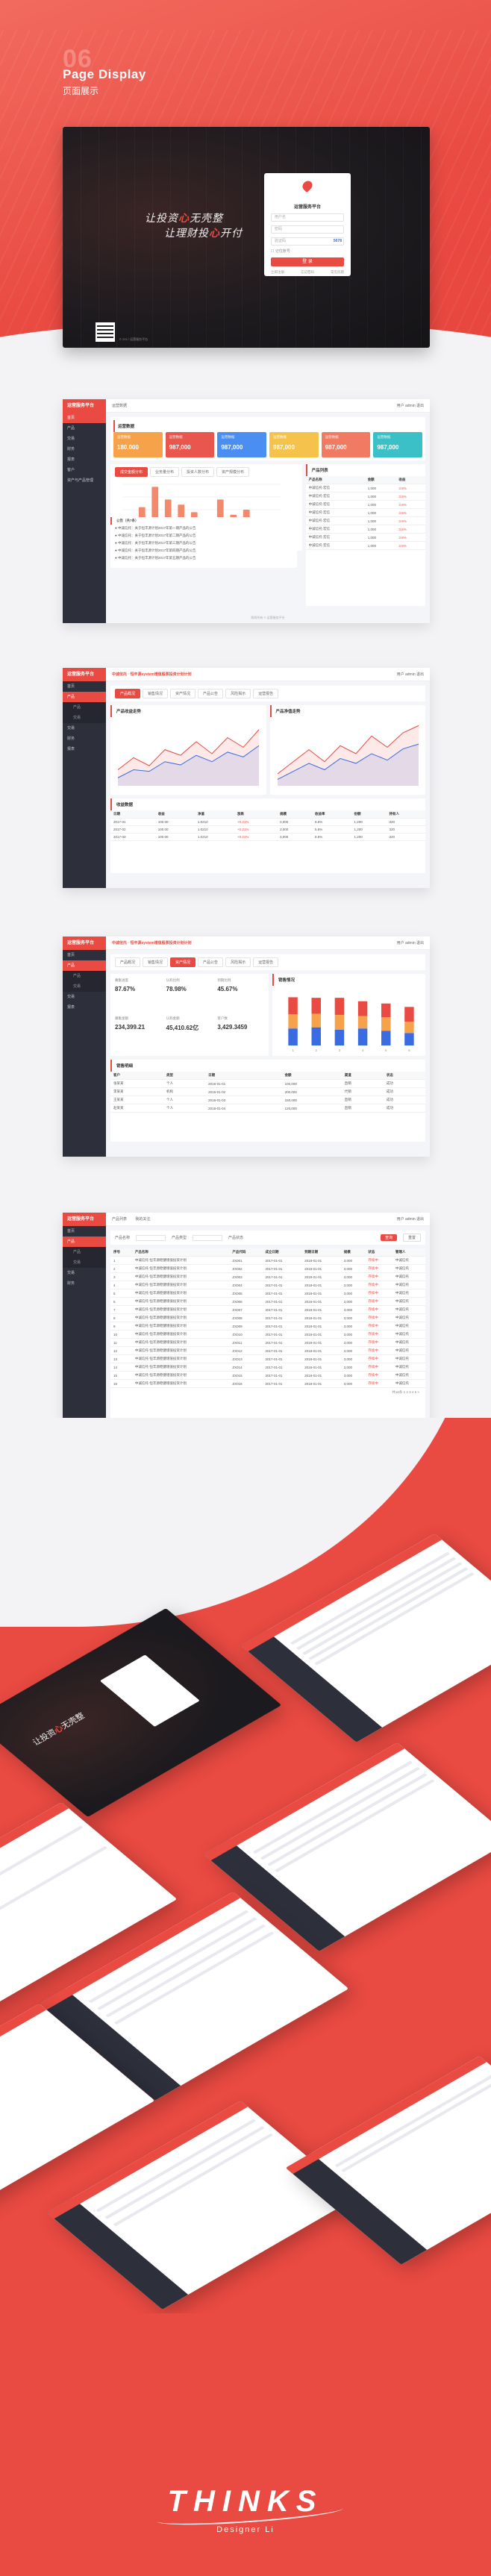  Describe the element at coordinates (120, 1219) in the screenshot. I see `list-tab-products: 产品列表` at that location.